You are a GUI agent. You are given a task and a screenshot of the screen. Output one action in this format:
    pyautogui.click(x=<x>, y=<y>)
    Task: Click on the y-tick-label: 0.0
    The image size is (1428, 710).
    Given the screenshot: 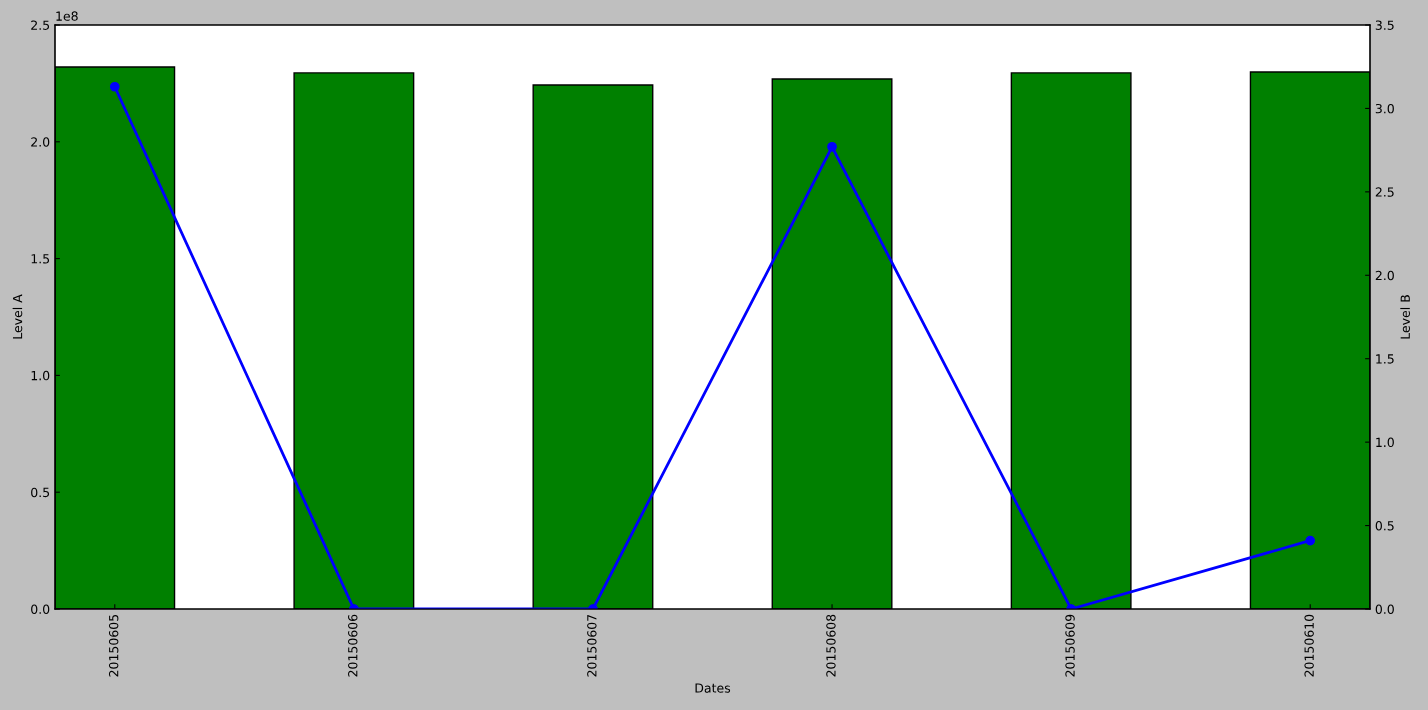 What is the action you would take?
    pyautogui.click(x=40, y=609)
    